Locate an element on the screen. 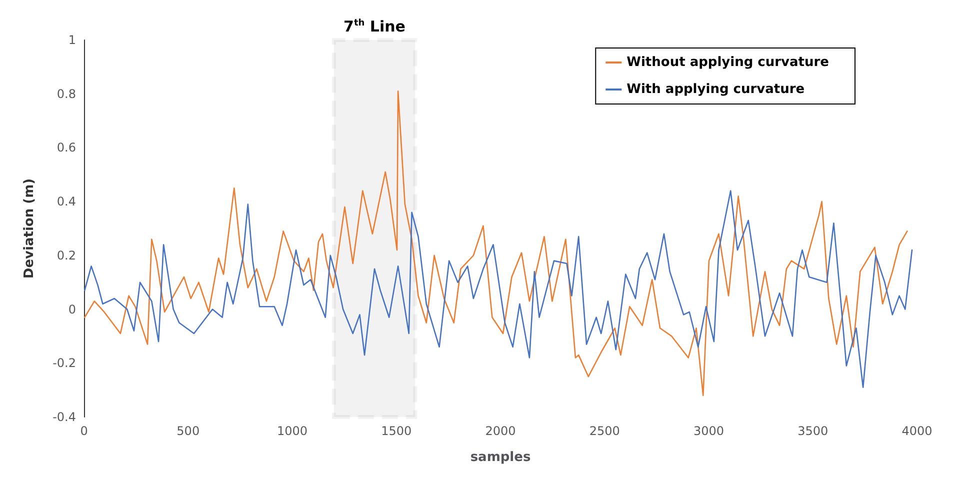 The height and width of the screenshot is (485, 953). x-tick-label: 1000 is located at coordinates (292, 431).